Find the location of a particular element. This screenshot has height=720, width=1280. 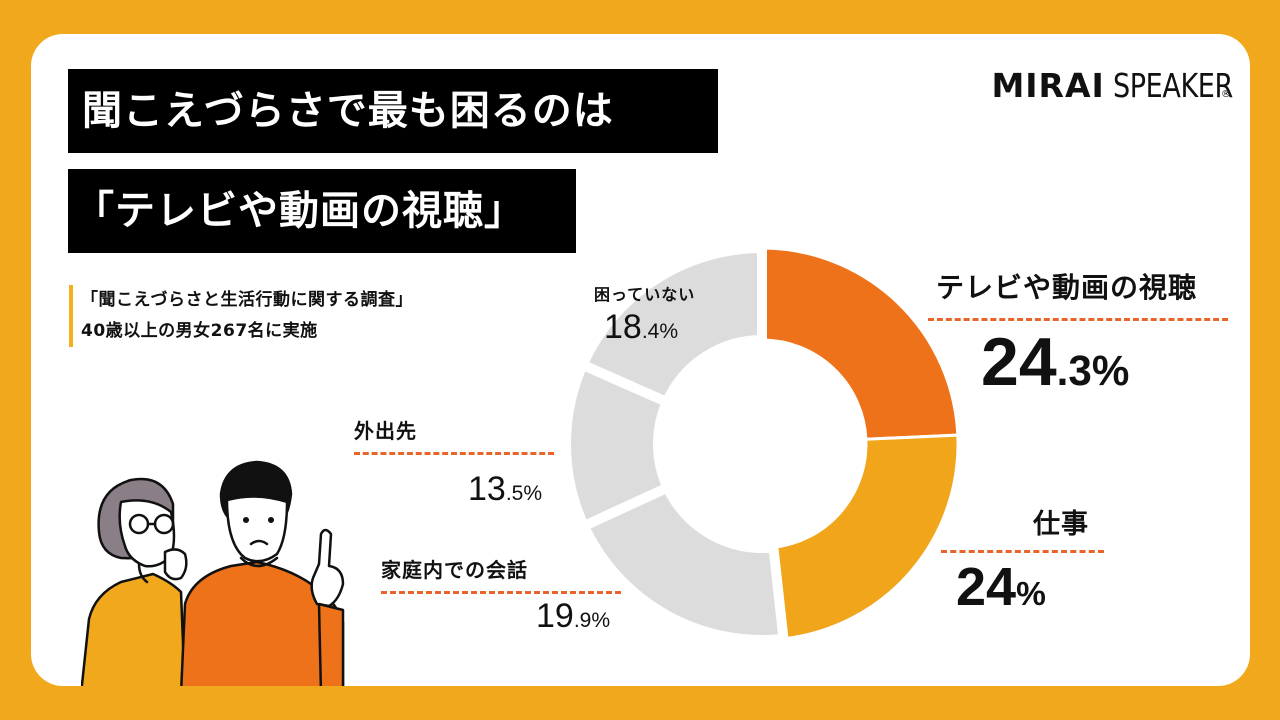

registered-mark-icon: ® is located at coordinates (1226, 94).